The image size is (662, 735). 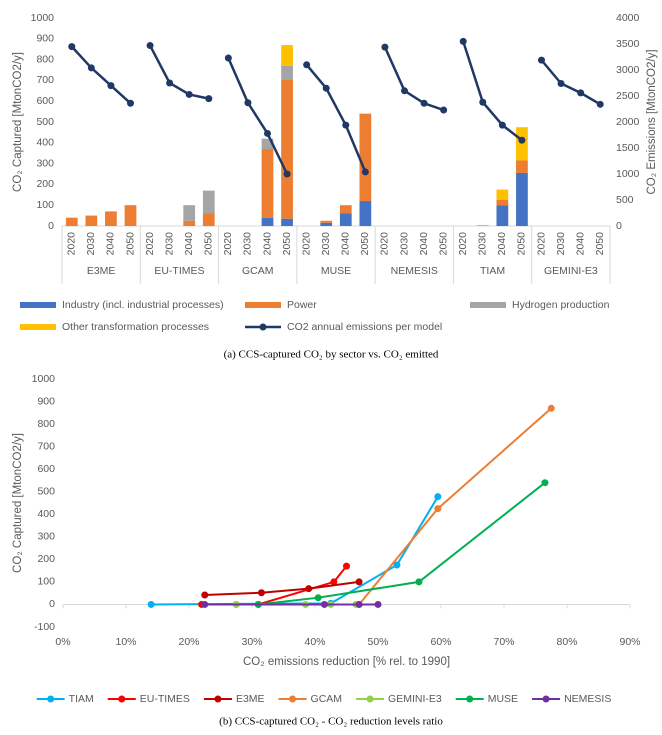 What do you see at coordinates (503, 642) in the screenshot?
I see `x-tick-label: 70%` at bounding box center [503, 642].